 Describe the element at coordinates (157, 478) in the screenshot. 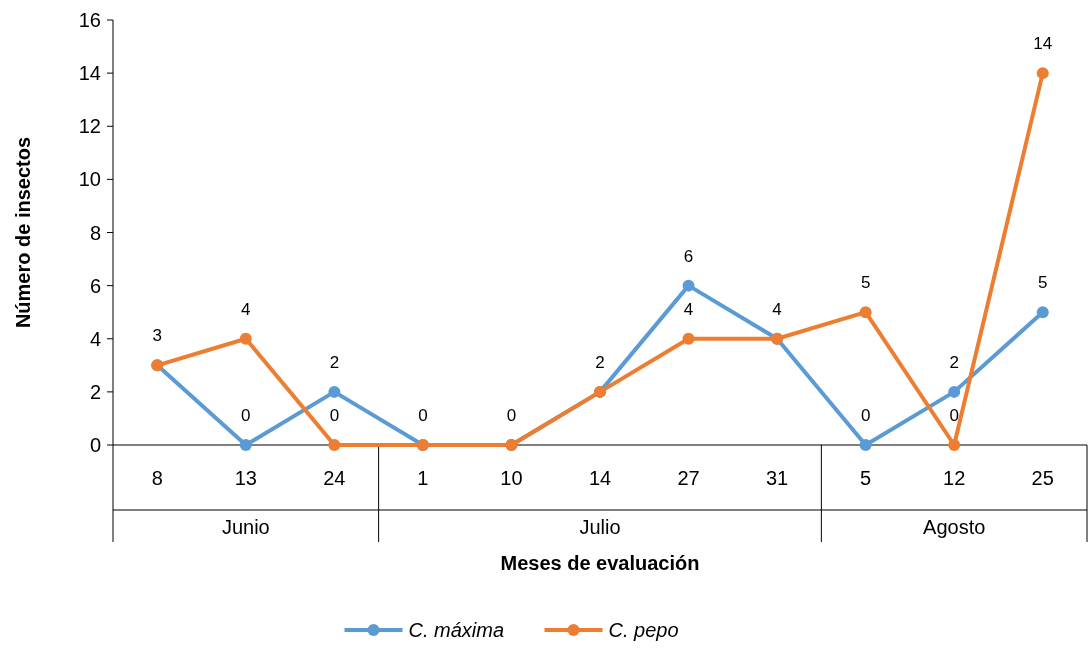

I see `x-tick-label: 8` at that location.